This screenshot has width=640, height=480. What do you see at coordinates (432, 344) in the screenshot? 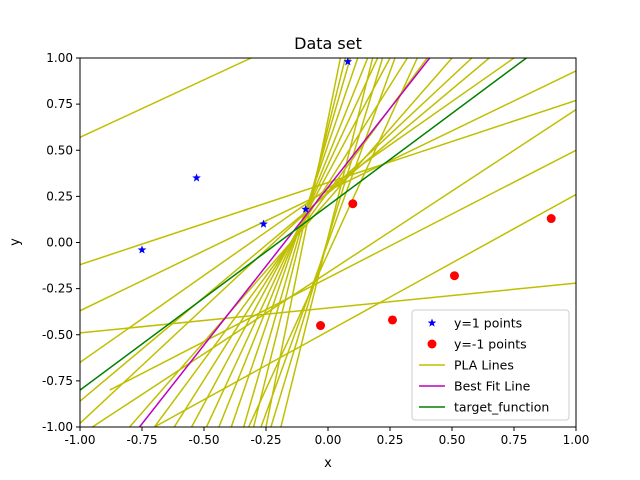
I see `legend-swatch-circle` at bounding box center [432, 344].